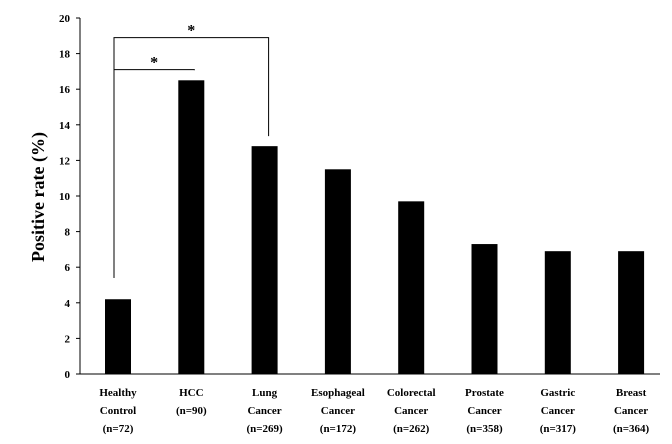 This screenshot has width=672, height=444. Describe the element at coordinates (65, 19) in the screenshot. I see `y-tick-label: 20` at that location.